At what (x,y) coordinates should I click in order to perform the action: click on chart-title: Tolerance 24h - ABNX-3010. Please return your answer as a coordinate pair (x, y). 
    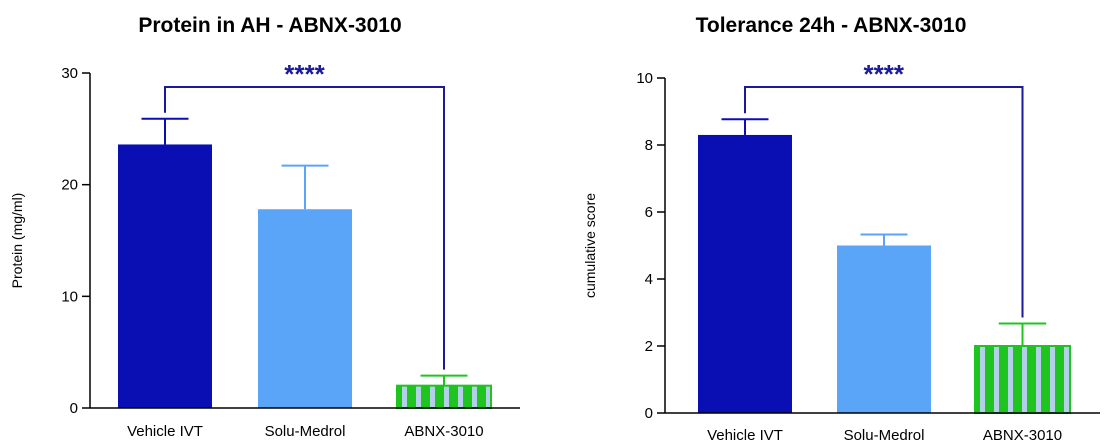
    Looking at the image, I should click on (831, 25).